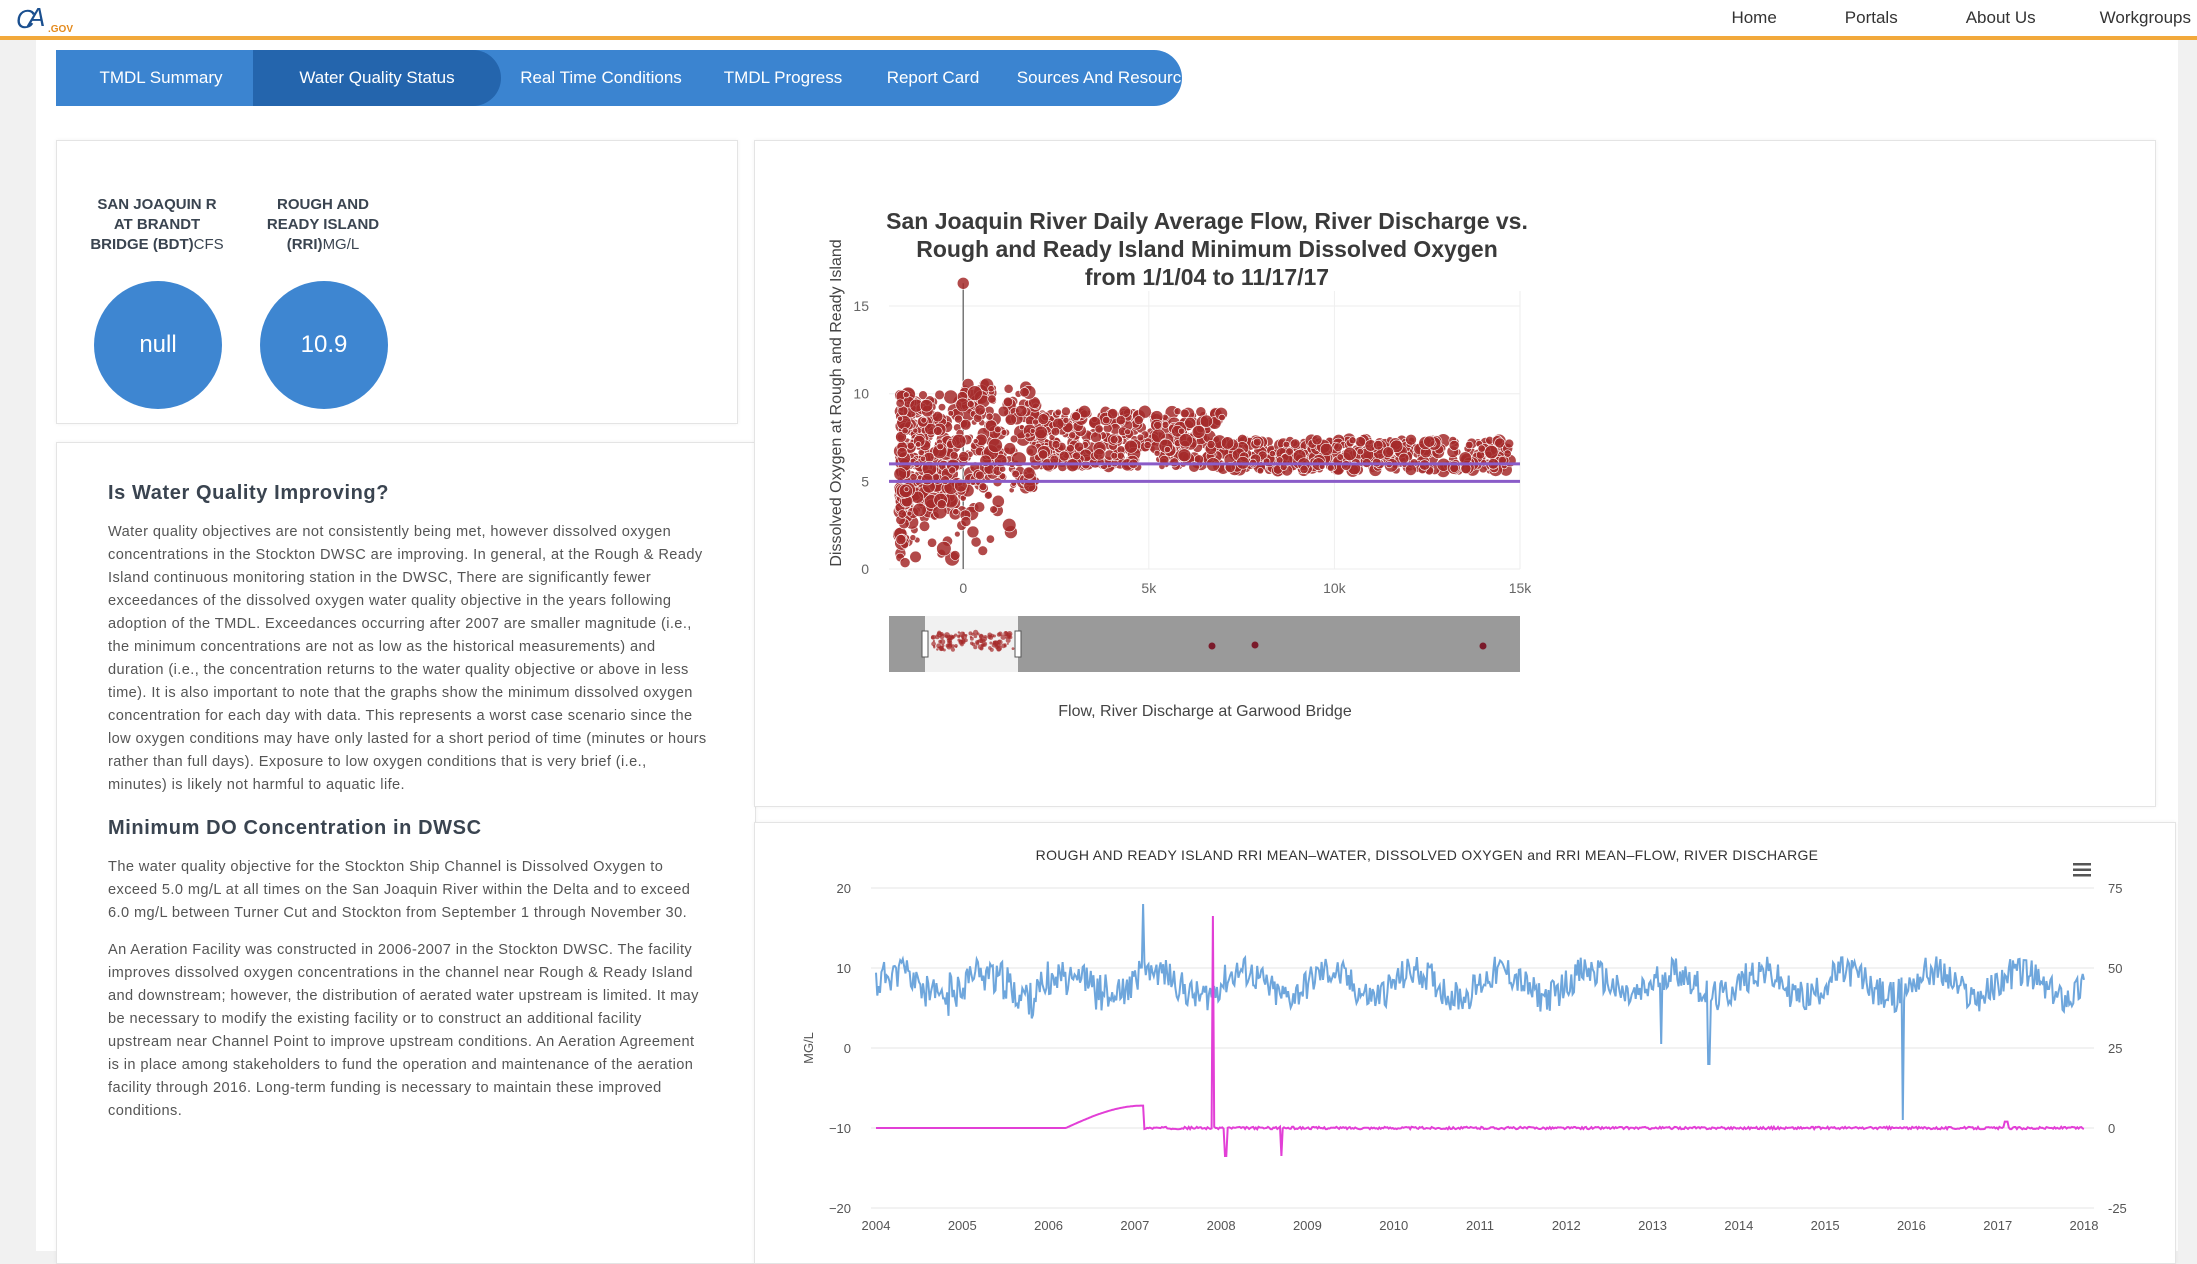  I want to click on timeseries-menu-icon, so click(2082, 870).